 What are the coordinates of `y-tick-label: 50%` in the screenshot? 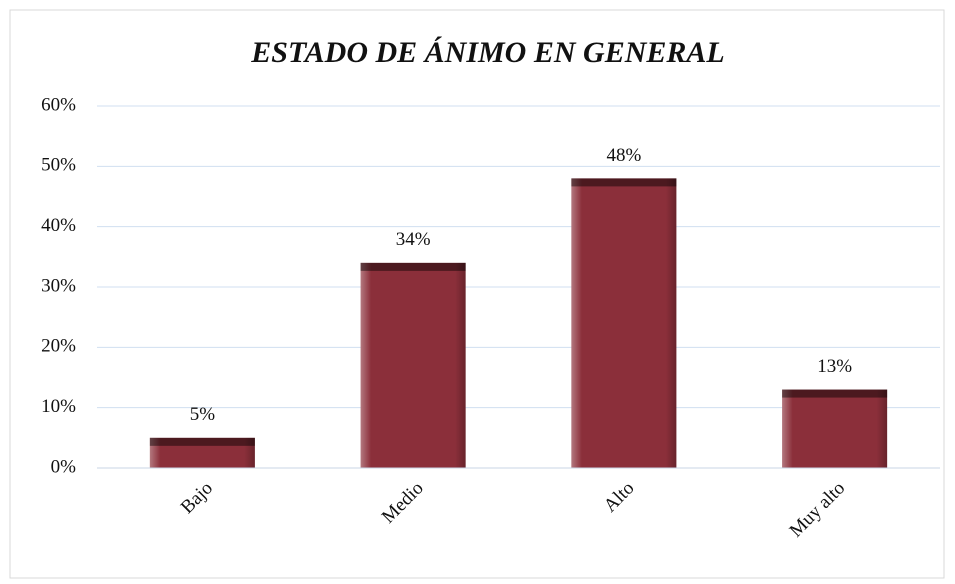 It's located at (58, 165).